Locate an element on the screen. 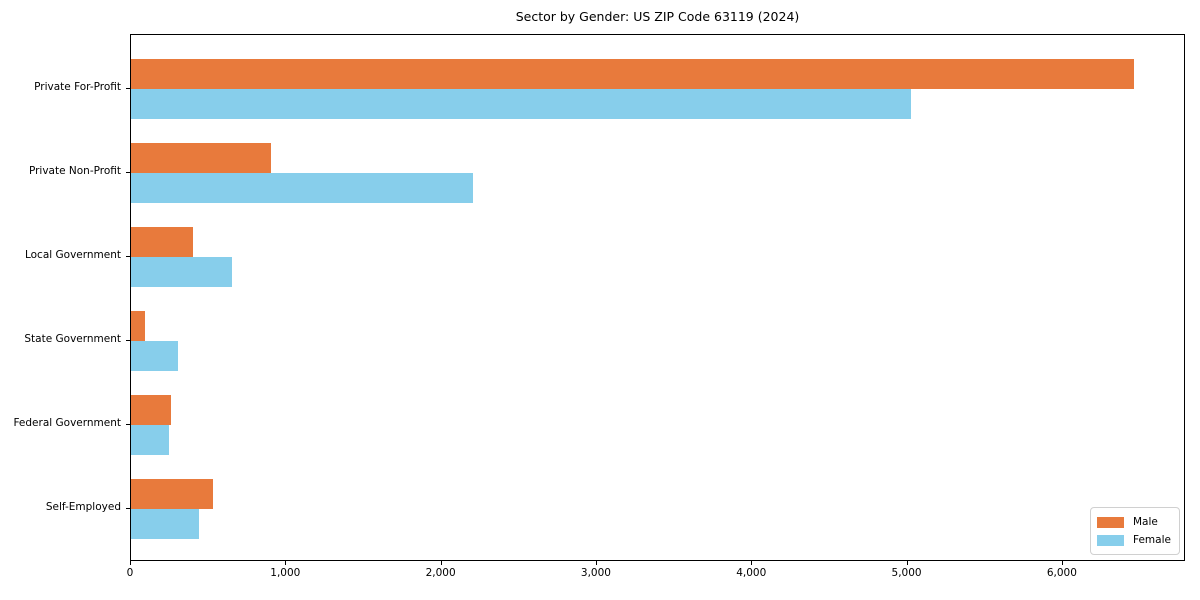 The width and height of the screenshot is (1200, 600). y-tick-label-federal-government: Federal Government is located at coordinates (67, 423).